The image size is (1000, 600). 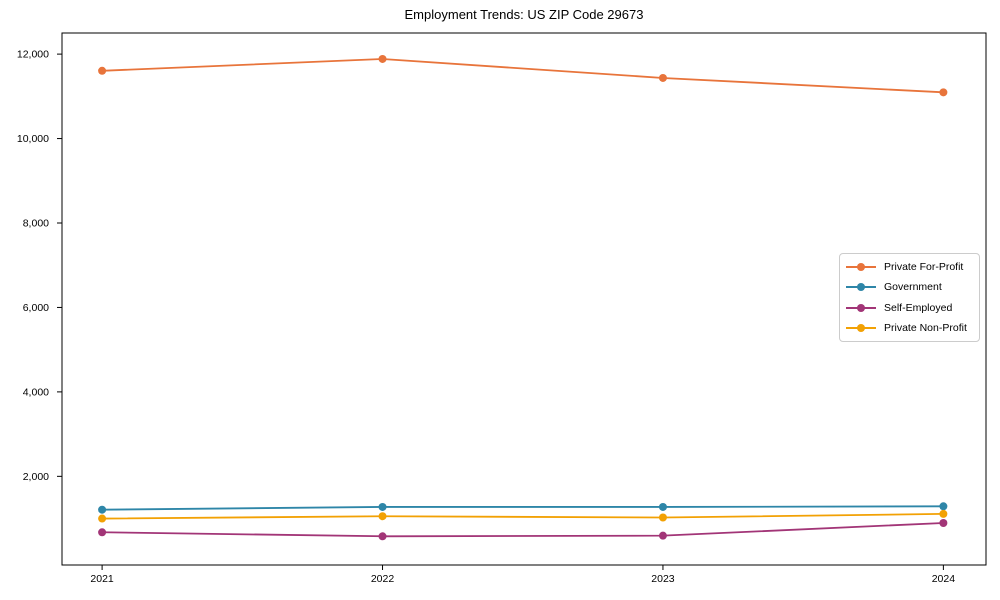 I want to click on y-tick-label: 12,000, so click(x=33, y=55).